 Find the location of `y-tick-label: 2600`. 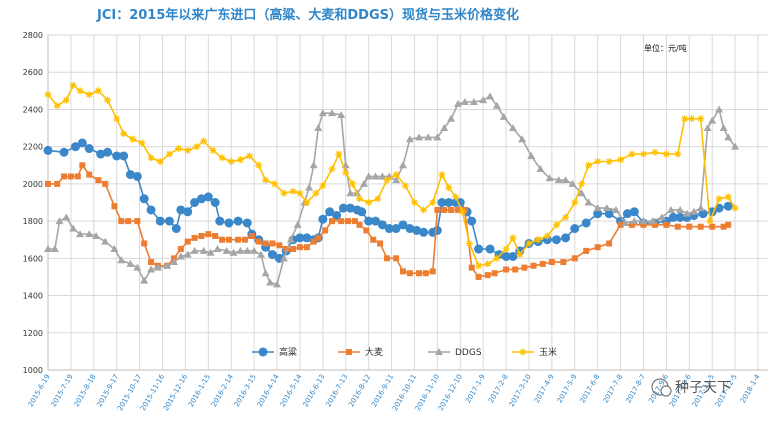

y-tick-label: 2600 is located at coordinates (33, 72).